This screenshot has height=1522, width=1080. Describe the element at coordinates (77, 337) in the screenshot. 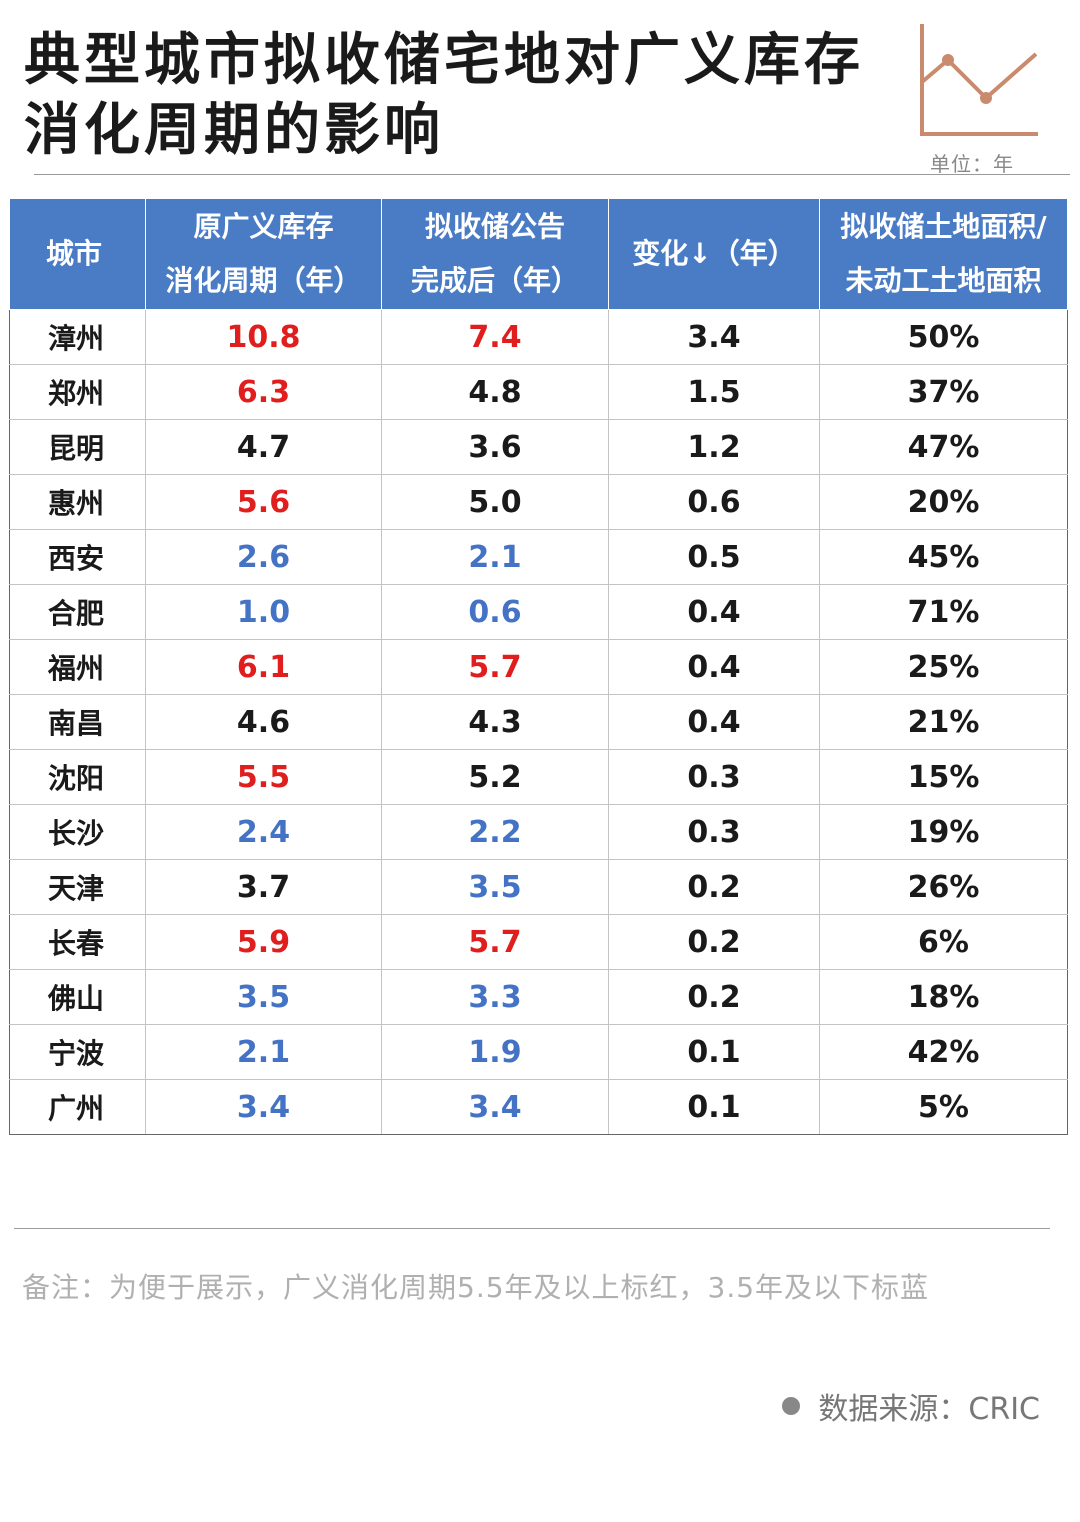

I see `city-cell: 漳州` at that location.